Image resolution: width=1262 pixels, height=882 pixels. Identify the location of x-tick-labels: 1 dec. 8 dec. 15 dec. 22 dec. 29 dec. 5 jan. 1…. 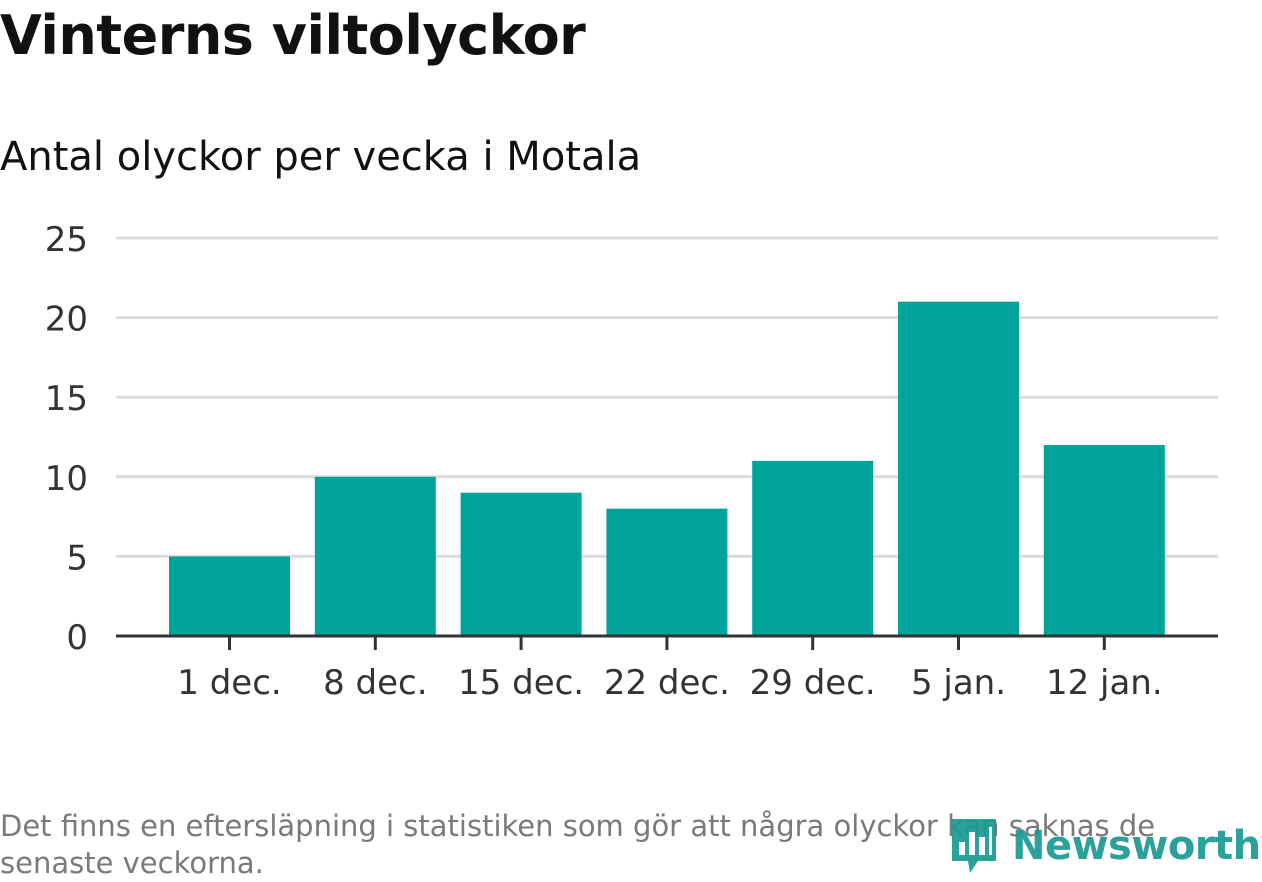
(669, 683).